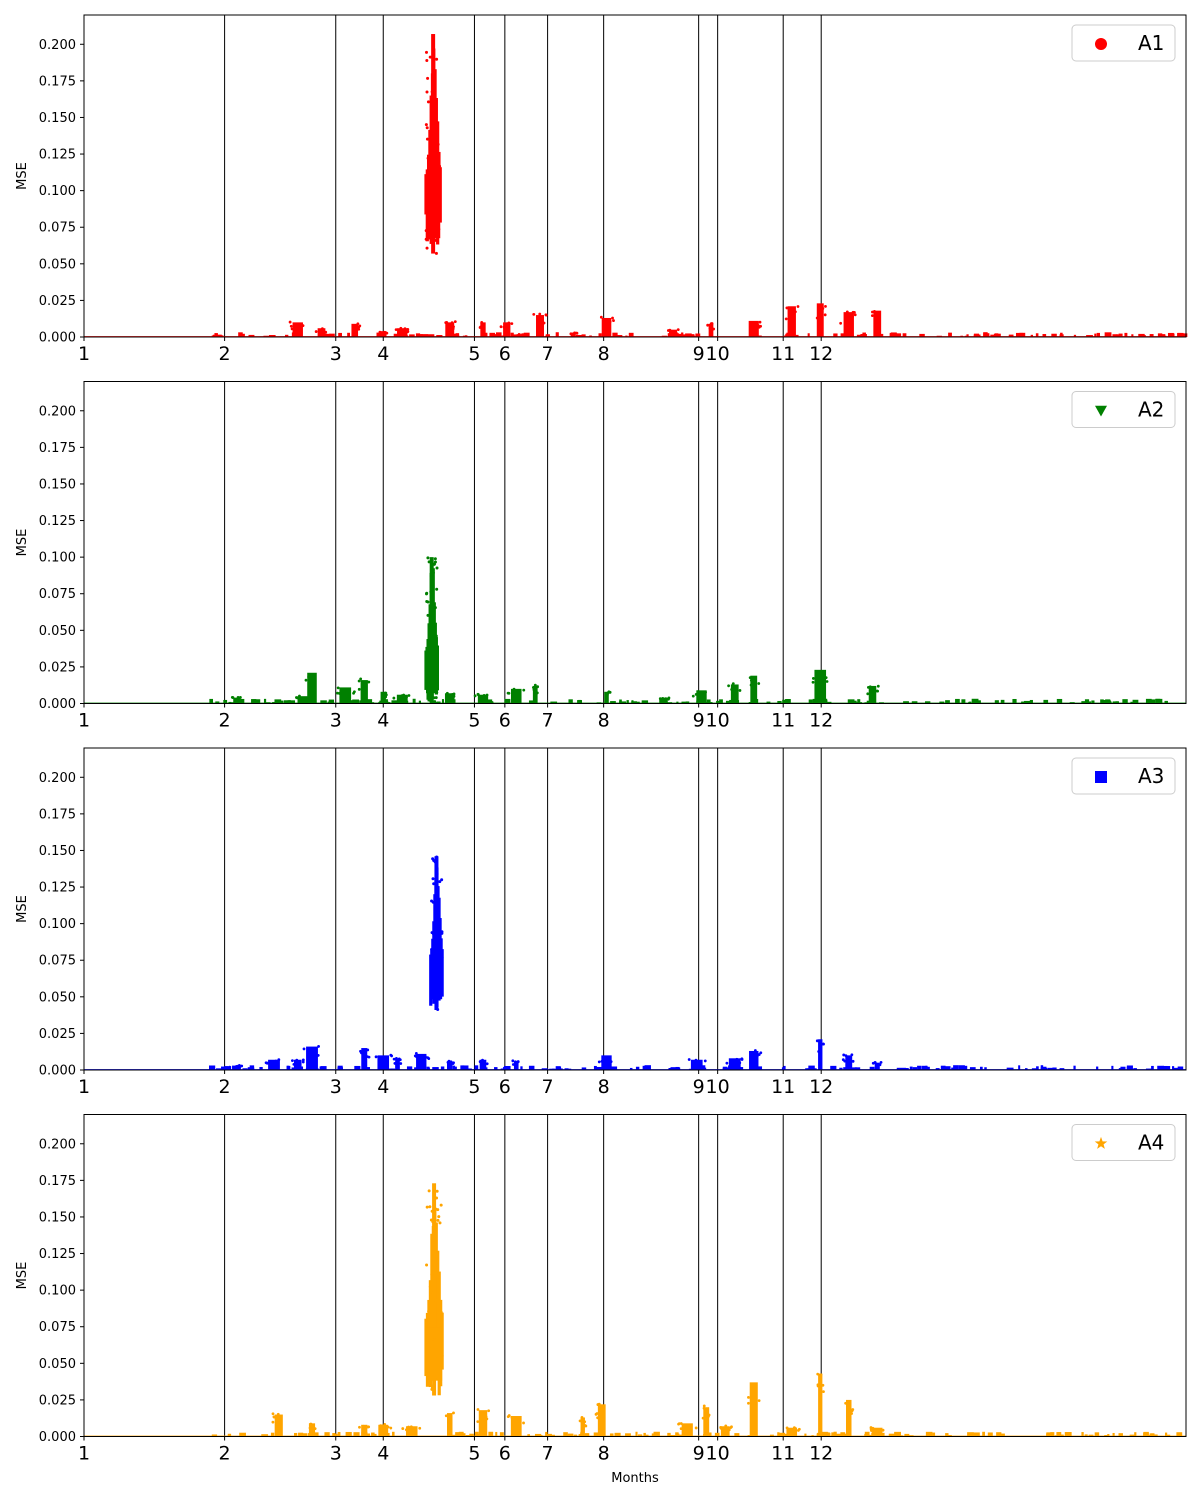 This screenshot has width=1200, height=1500. What do you see at coordinates (57, 1400) in the screenshot?
I see `y-tick-label: 0.025` at bounding box center [57, 1400].